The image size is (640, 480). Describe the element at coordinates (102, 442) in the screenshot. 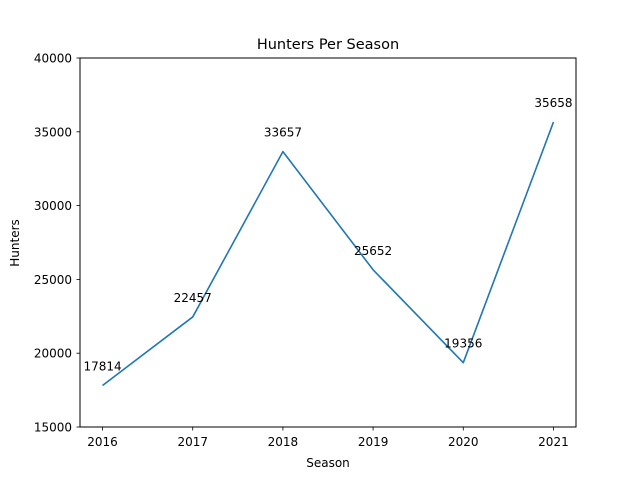

I see `x-tick-label: 2016` at that location.